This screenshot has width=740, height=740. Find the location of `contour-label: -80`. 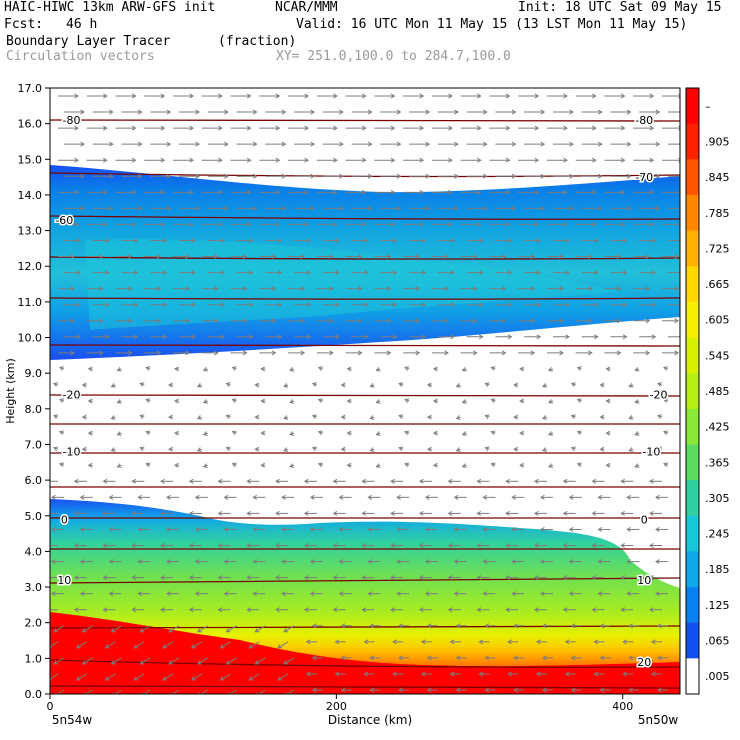

contour-label: -80 is located at coordinates (644, 120).